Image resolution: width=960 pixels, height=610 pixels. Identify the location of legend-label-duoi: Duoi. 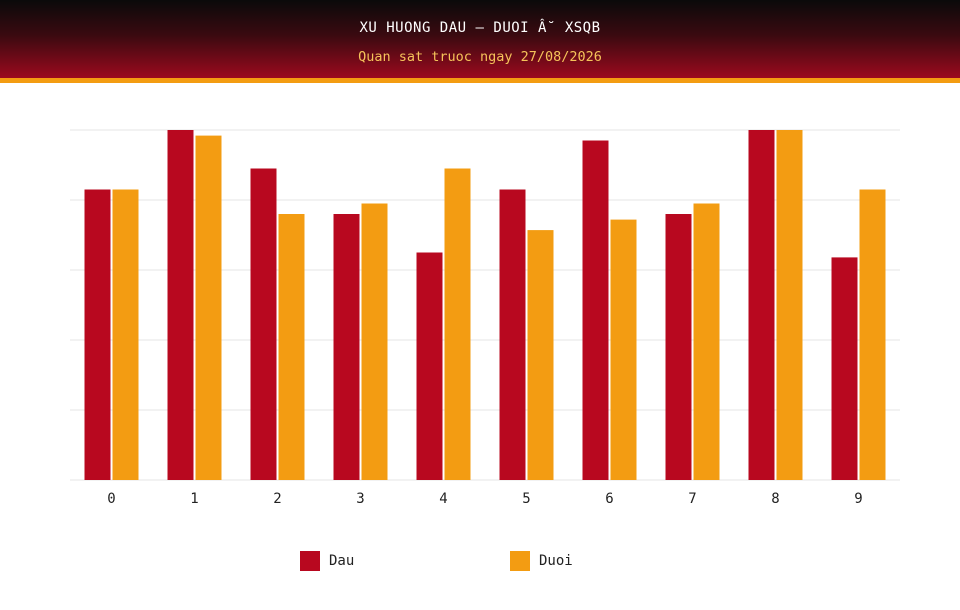
(556, 561).